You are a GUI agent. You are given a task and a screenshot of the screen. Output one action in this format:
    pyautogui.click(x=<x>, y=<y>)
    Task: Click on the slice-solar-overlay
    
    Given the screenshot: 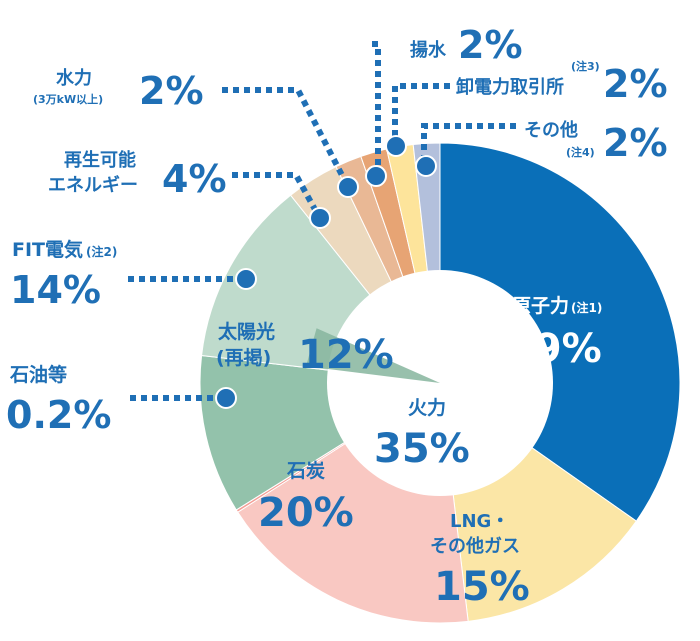 What is the action you would take?
    pyautogui.click(x=373, y=355)
    